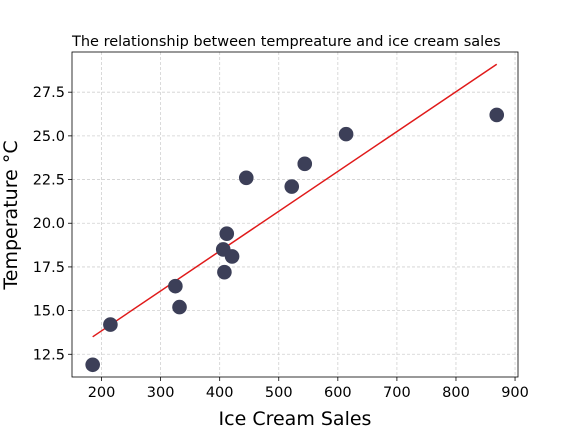 Image resolution: width=576 pixels, height=432 pixels. I want to click on x-tick-label: 900, so click(515, 393).